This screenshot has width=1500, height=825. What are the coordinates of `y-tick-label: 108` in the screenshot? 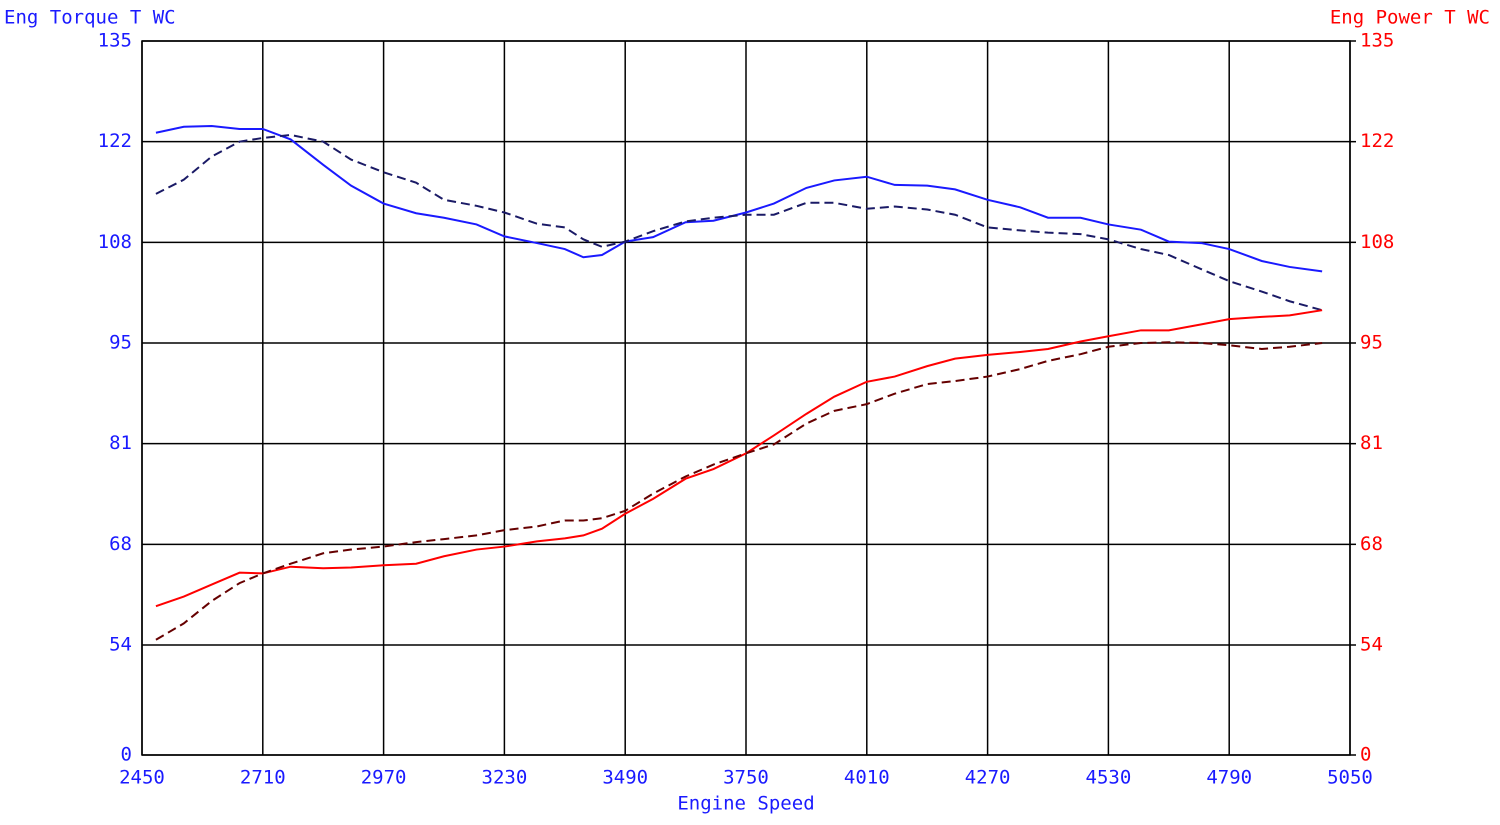 It's located at (115, 242).